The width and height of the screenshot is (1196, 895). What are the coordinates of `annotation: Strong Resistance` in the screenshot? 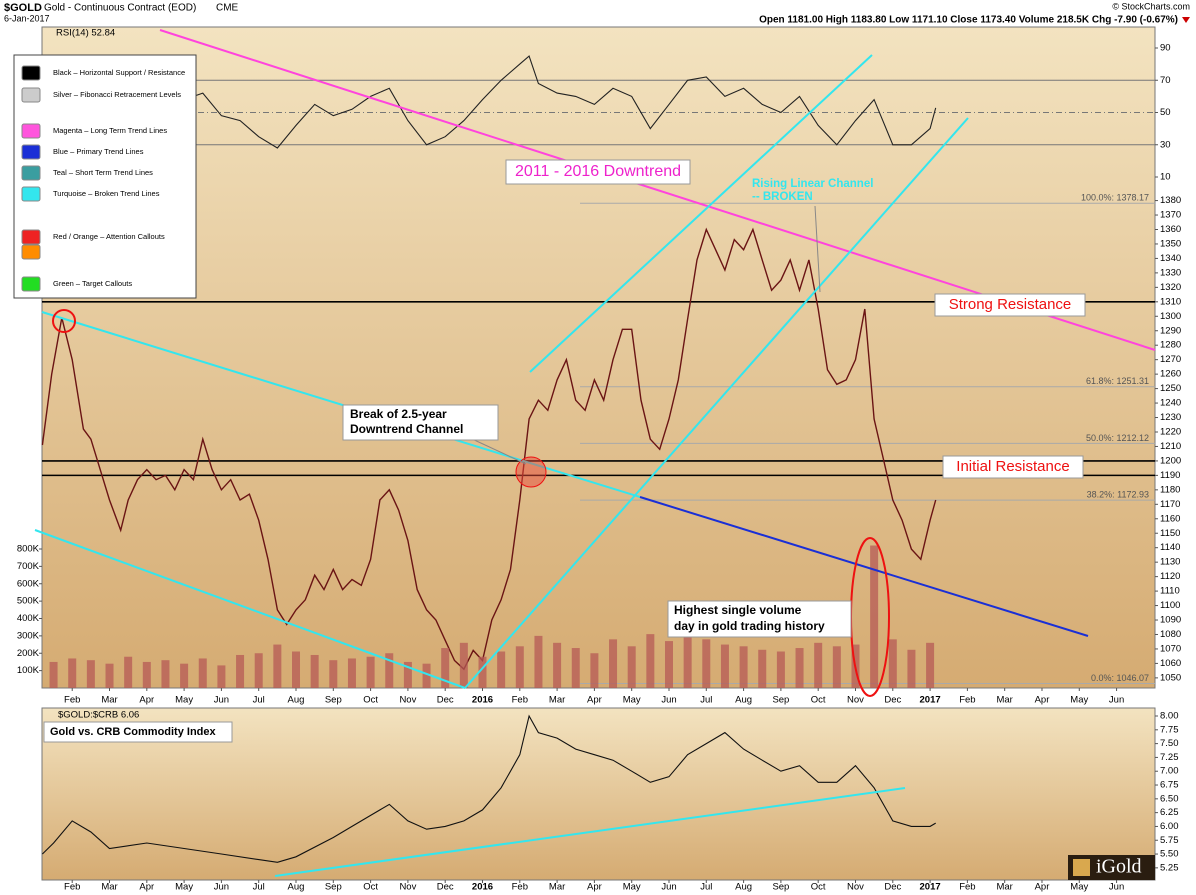 It's located at (1010, 304).